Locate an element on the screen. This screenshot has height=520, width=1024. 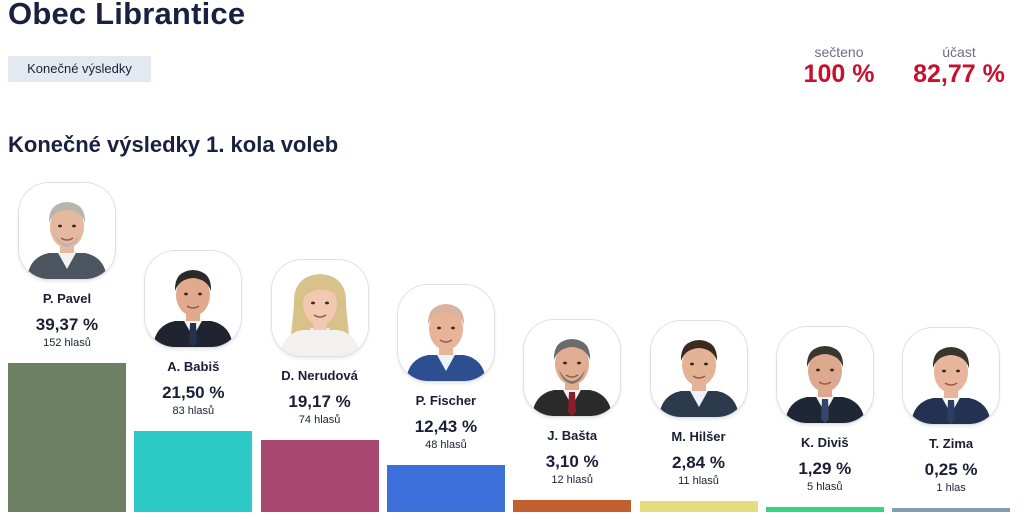
page-title: Obec Librantice is located at coordinates (127, 15).